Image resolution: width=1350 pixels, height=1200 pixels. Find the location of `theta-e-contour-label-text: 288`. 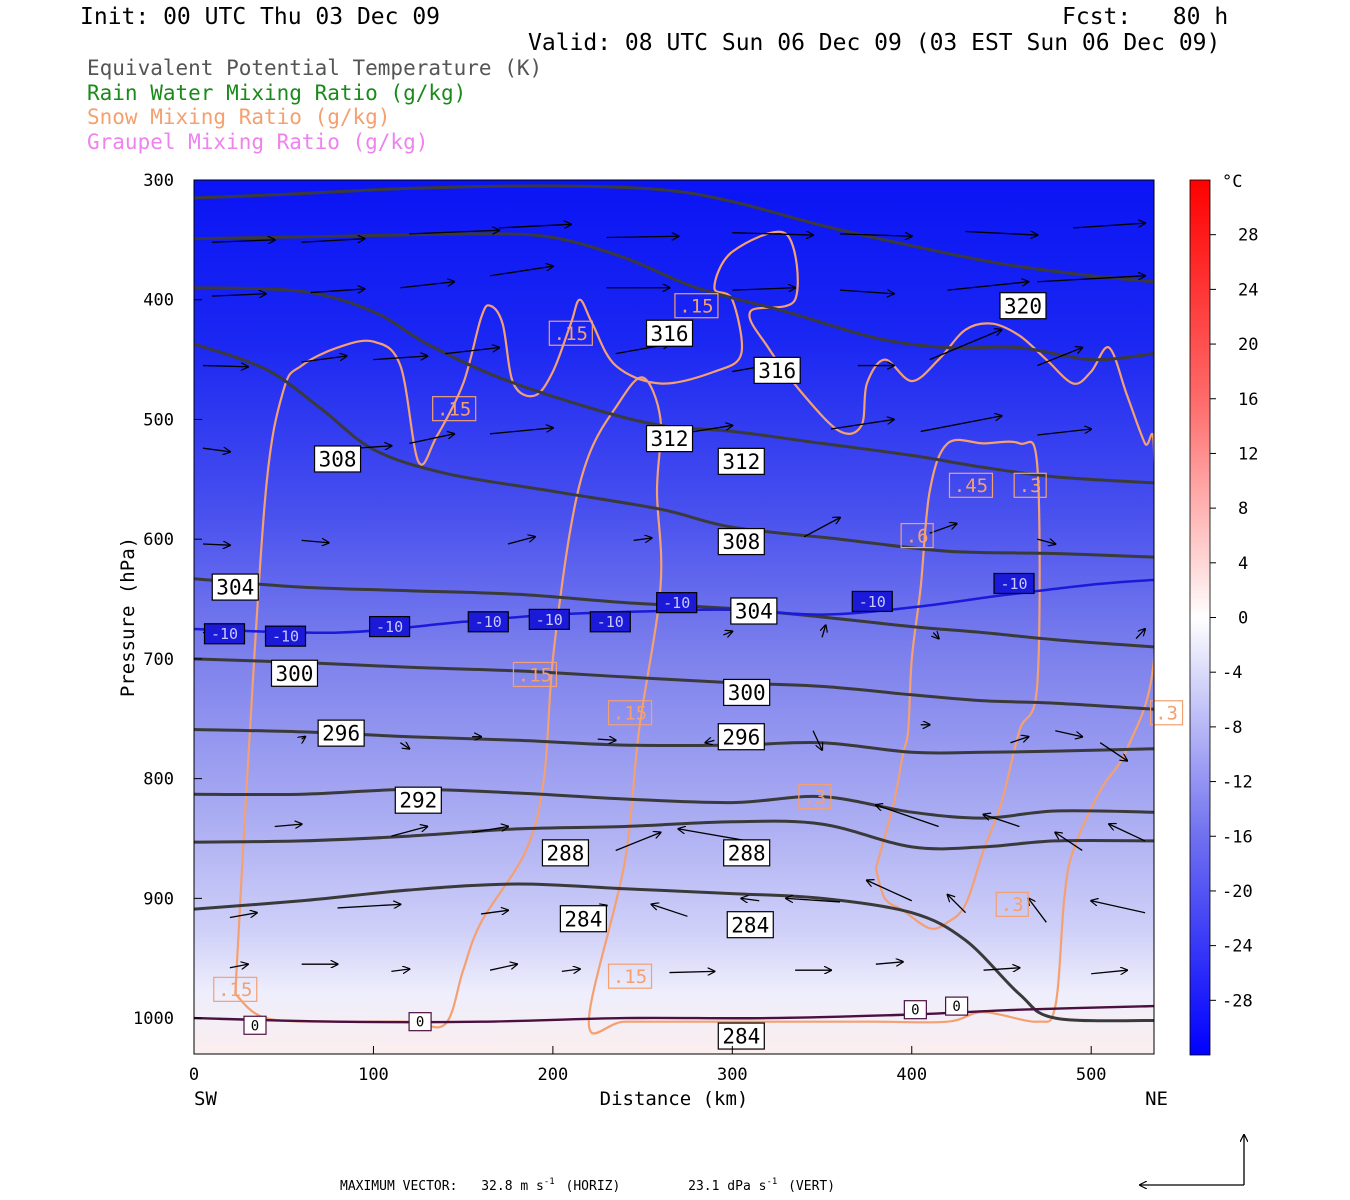

theta-e-contour-label-text: 288 is located at coordinates (565, 853).